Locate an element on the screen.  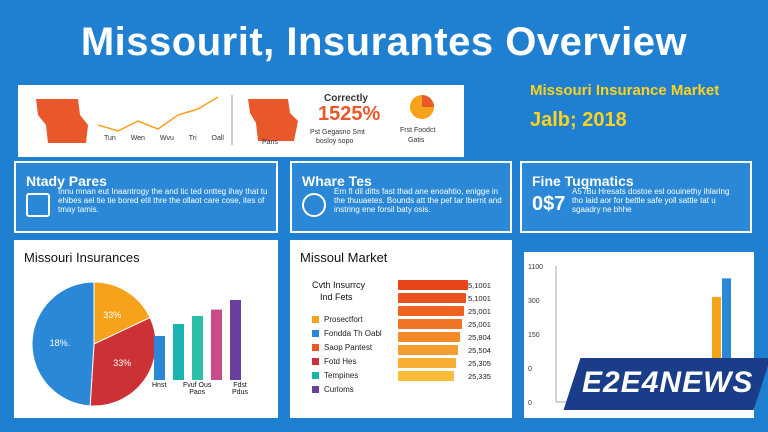
panel-title: Missoul Market is located at coordinates (344, 257).